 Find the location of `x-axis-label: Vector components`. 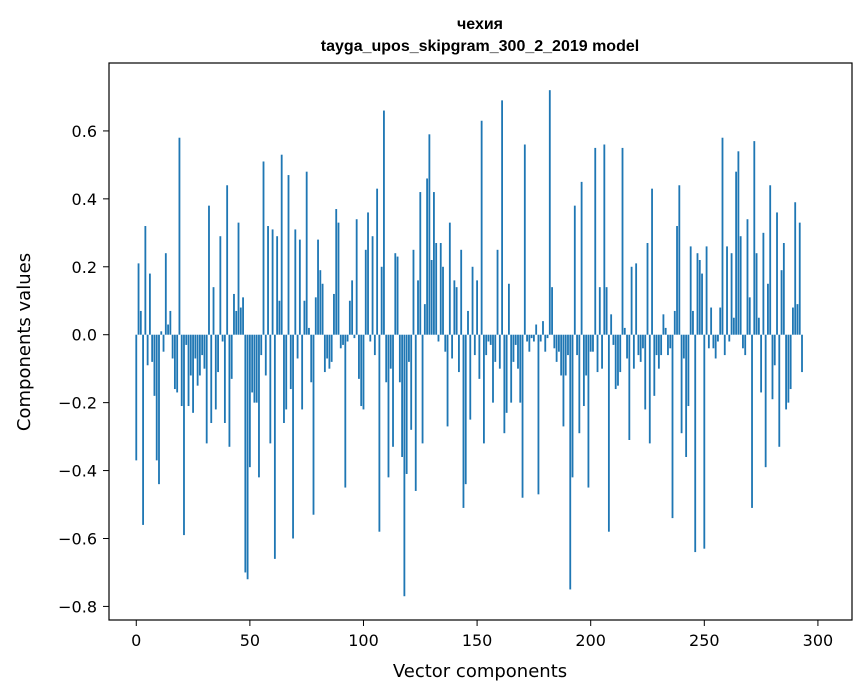

x-axis-label: Vector components is located at coordinates (480, 671).